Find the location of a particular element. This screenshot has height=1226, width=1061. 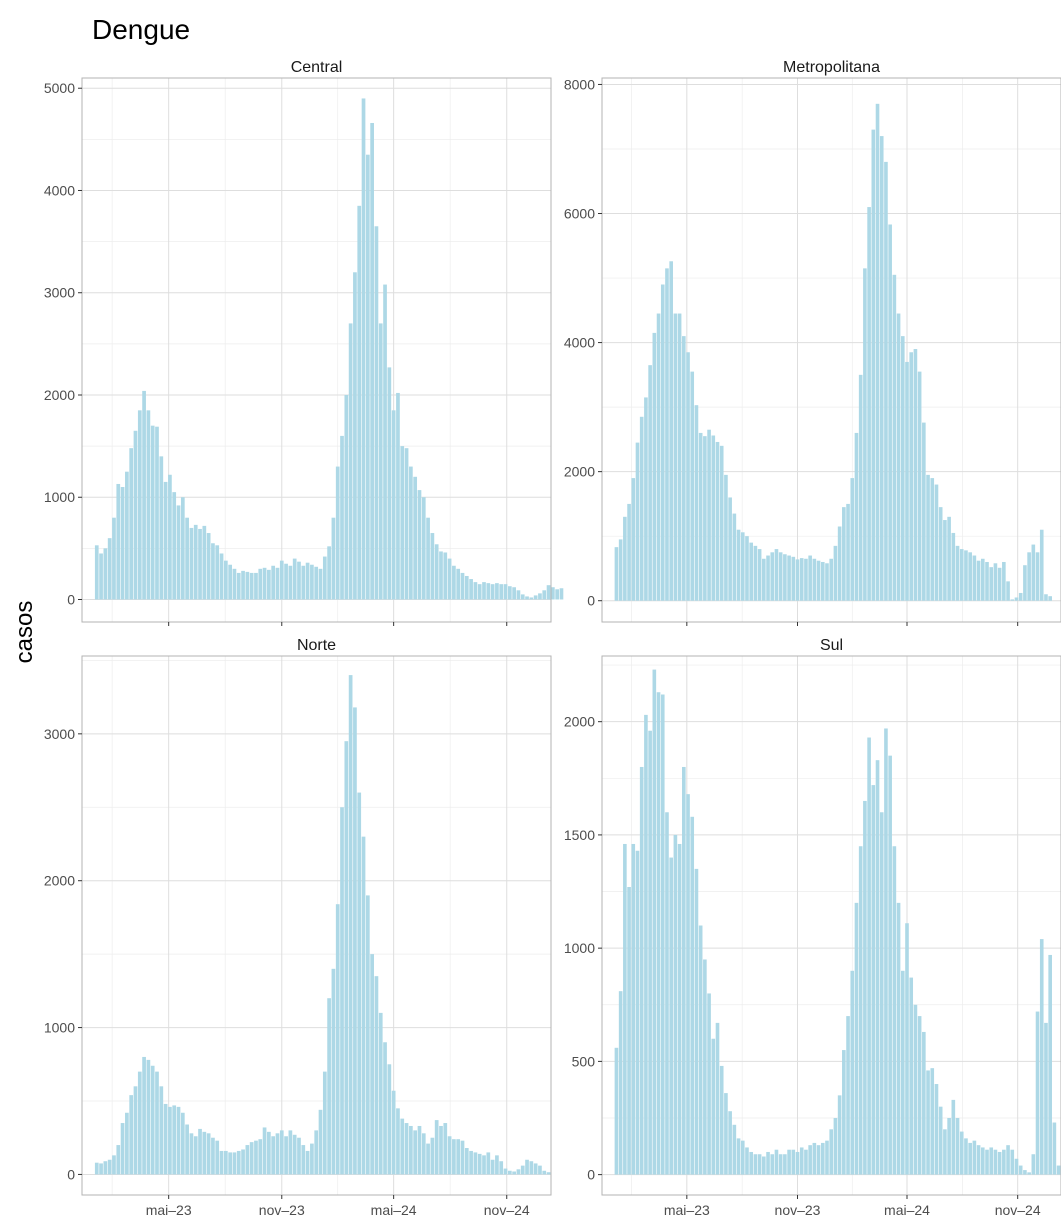

y-tick-label: 6000 is located at coordinates (579, 214).